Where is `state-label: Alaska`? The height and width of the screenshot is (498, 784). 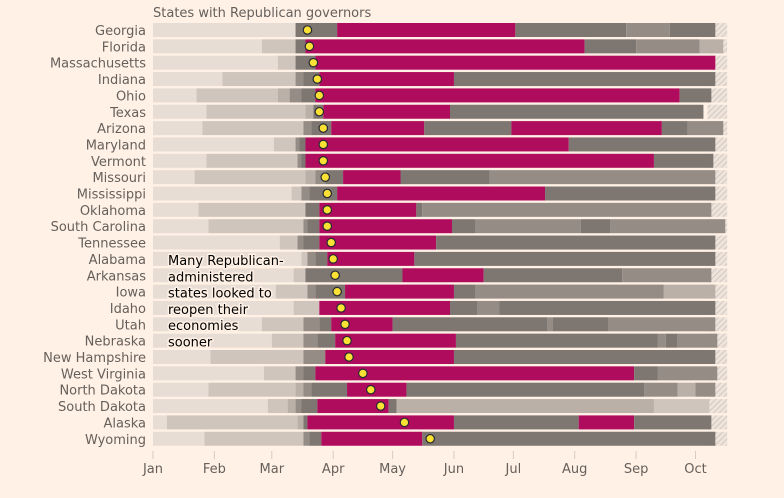
state-label: Alaska is located at coordinates (124, 423).